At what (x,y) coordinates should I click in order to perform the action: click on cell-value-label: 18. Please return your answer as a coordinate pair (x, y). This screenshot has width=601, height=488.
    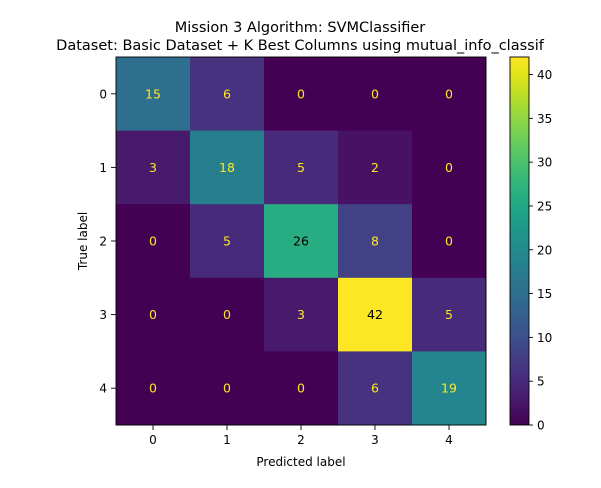
    Looking at the image, I should click on (227, 167).